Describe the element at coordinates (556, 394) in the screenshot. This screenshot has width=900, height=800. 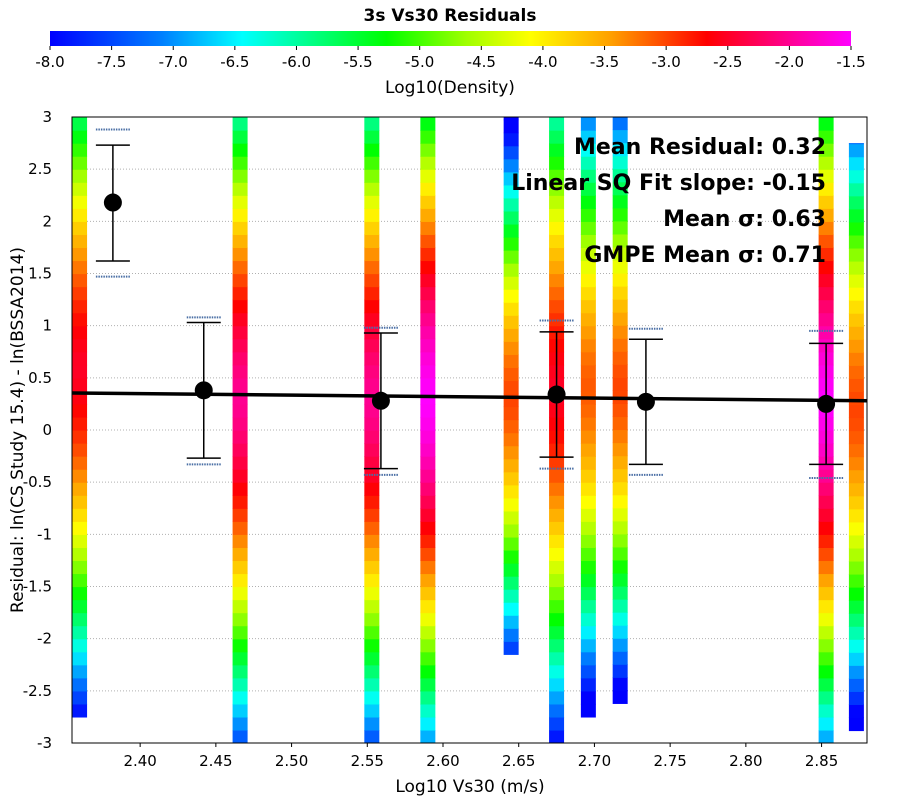
I see `bin-mean-group` at that location.